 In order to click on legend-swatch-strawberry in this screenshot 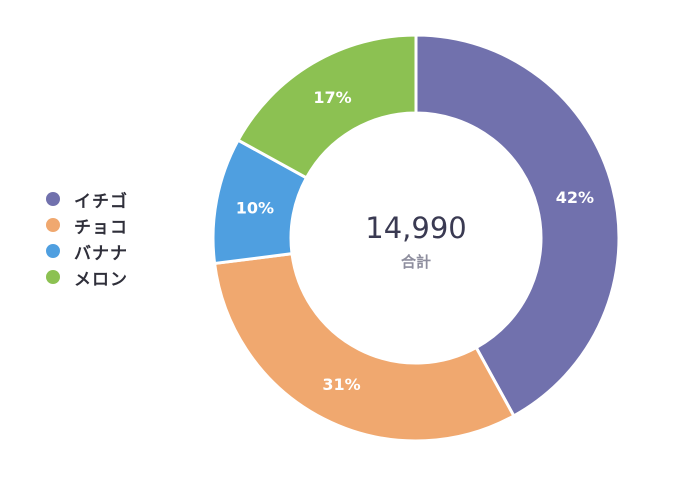, I will do `click(53, 199)`.